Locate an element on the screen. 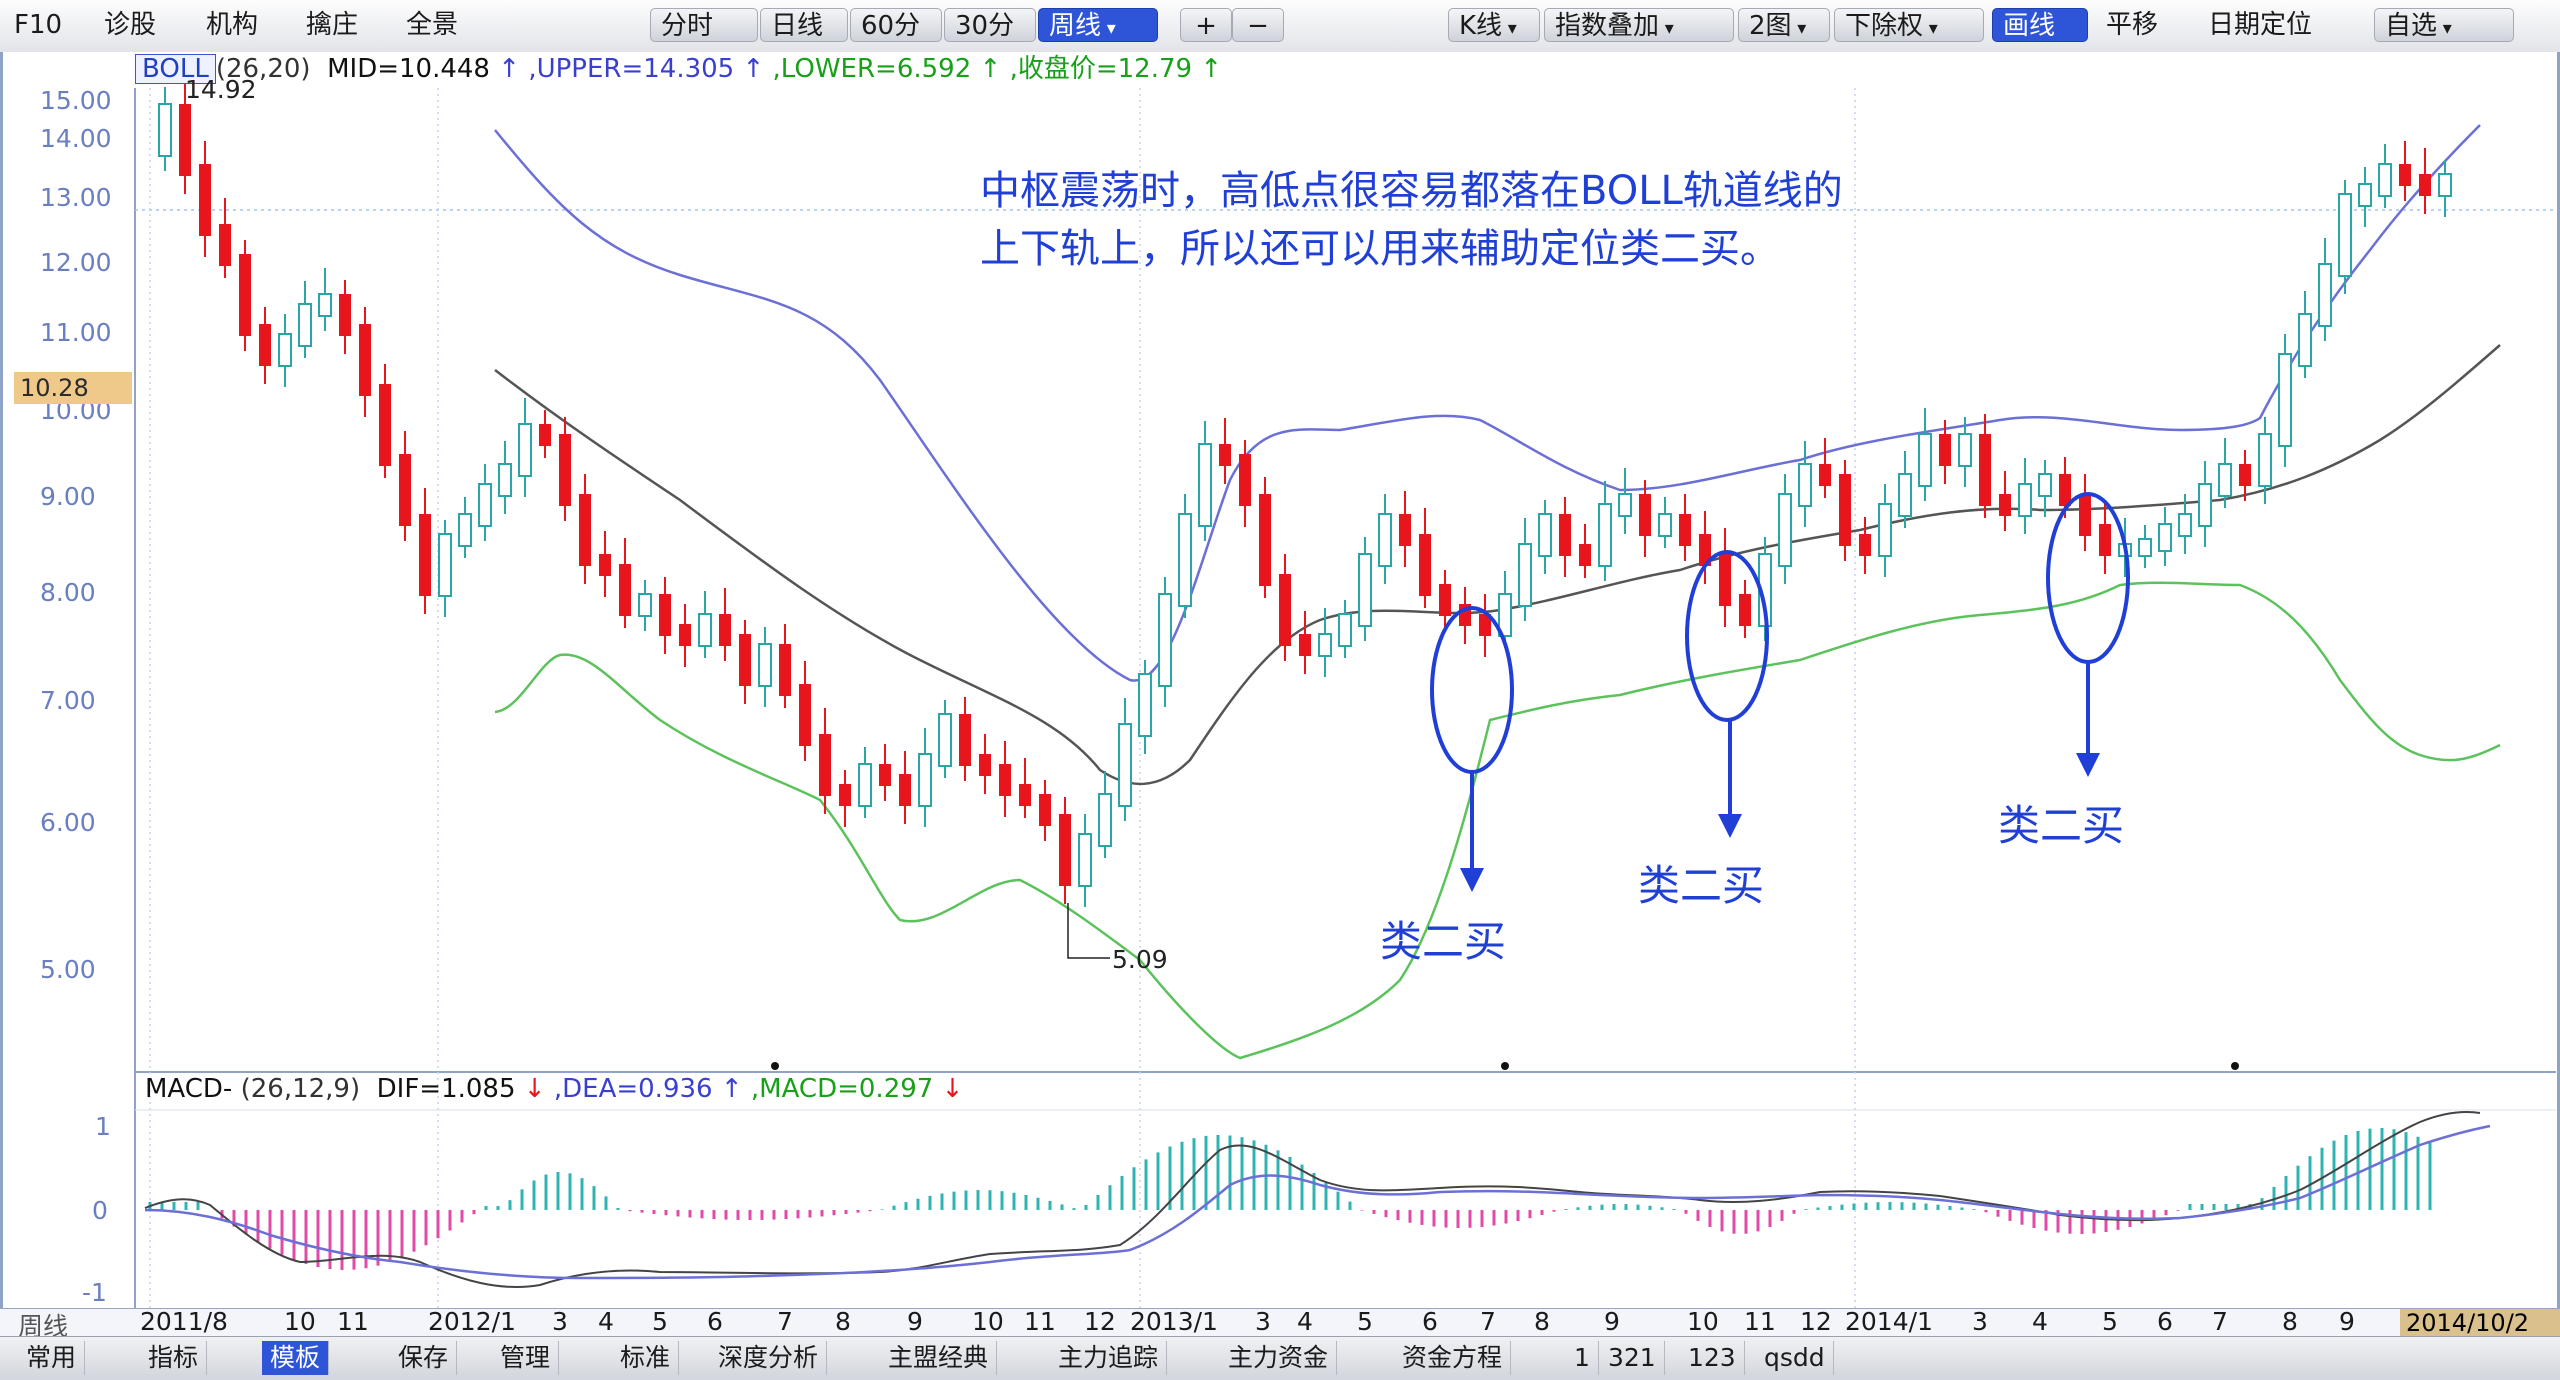 This screenshot has height=1380, width=2560. price-axis-label: 5.00 is located at coordinates (68, 969).